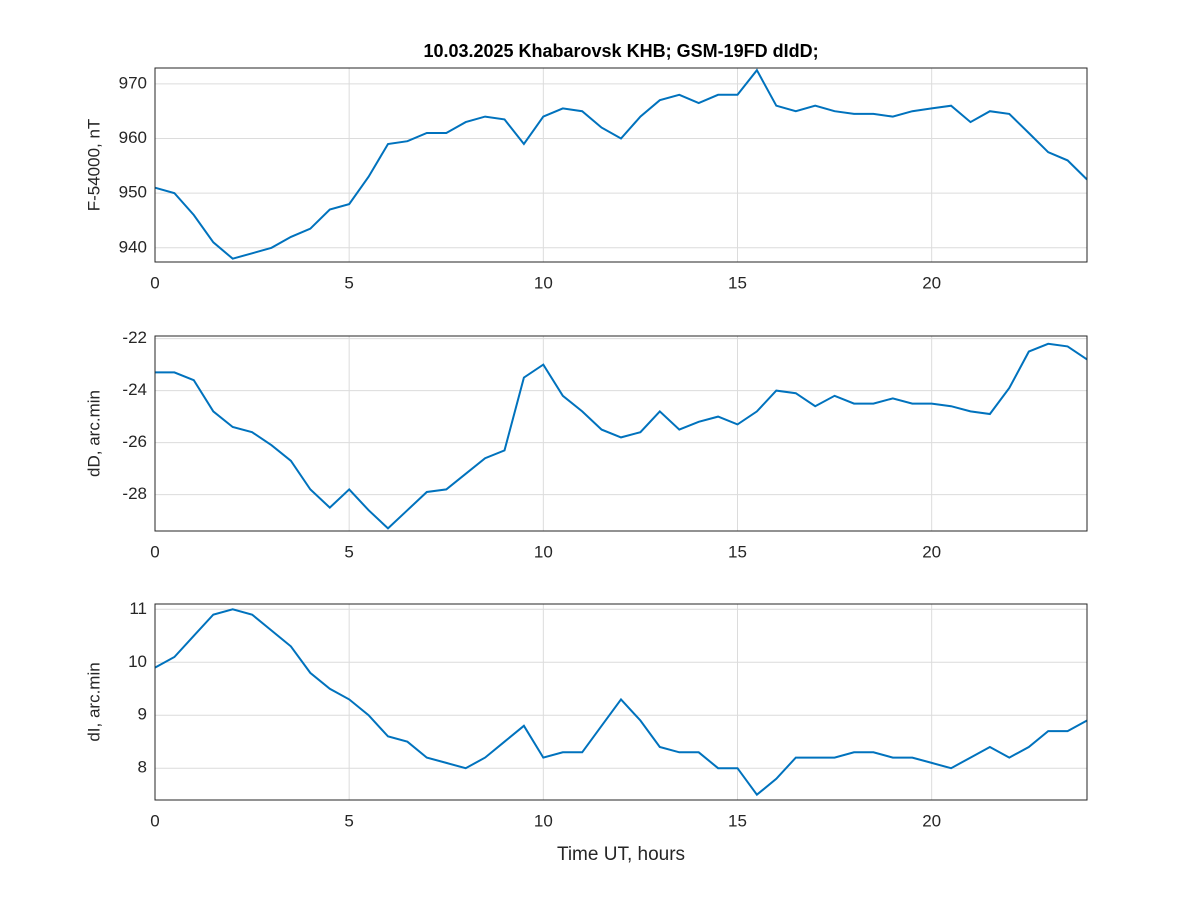 The width and height of the screenshot is (1200, 900). Describe the element at coordinates (93, 165) in the screenshot. I see `y-axis-label: F-54000, nT` at that location.